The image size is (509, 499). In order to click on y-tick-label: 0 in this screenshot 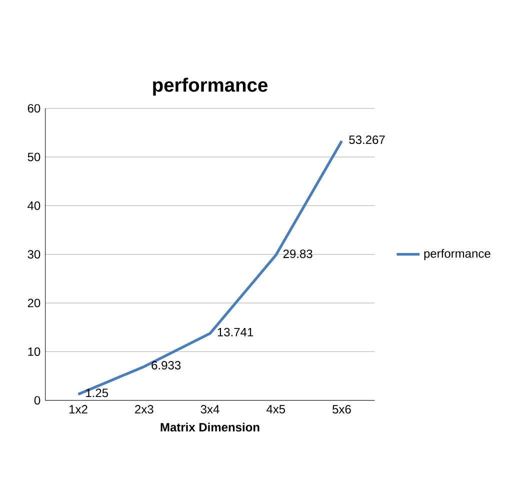, I will do `click(37, 400)`.